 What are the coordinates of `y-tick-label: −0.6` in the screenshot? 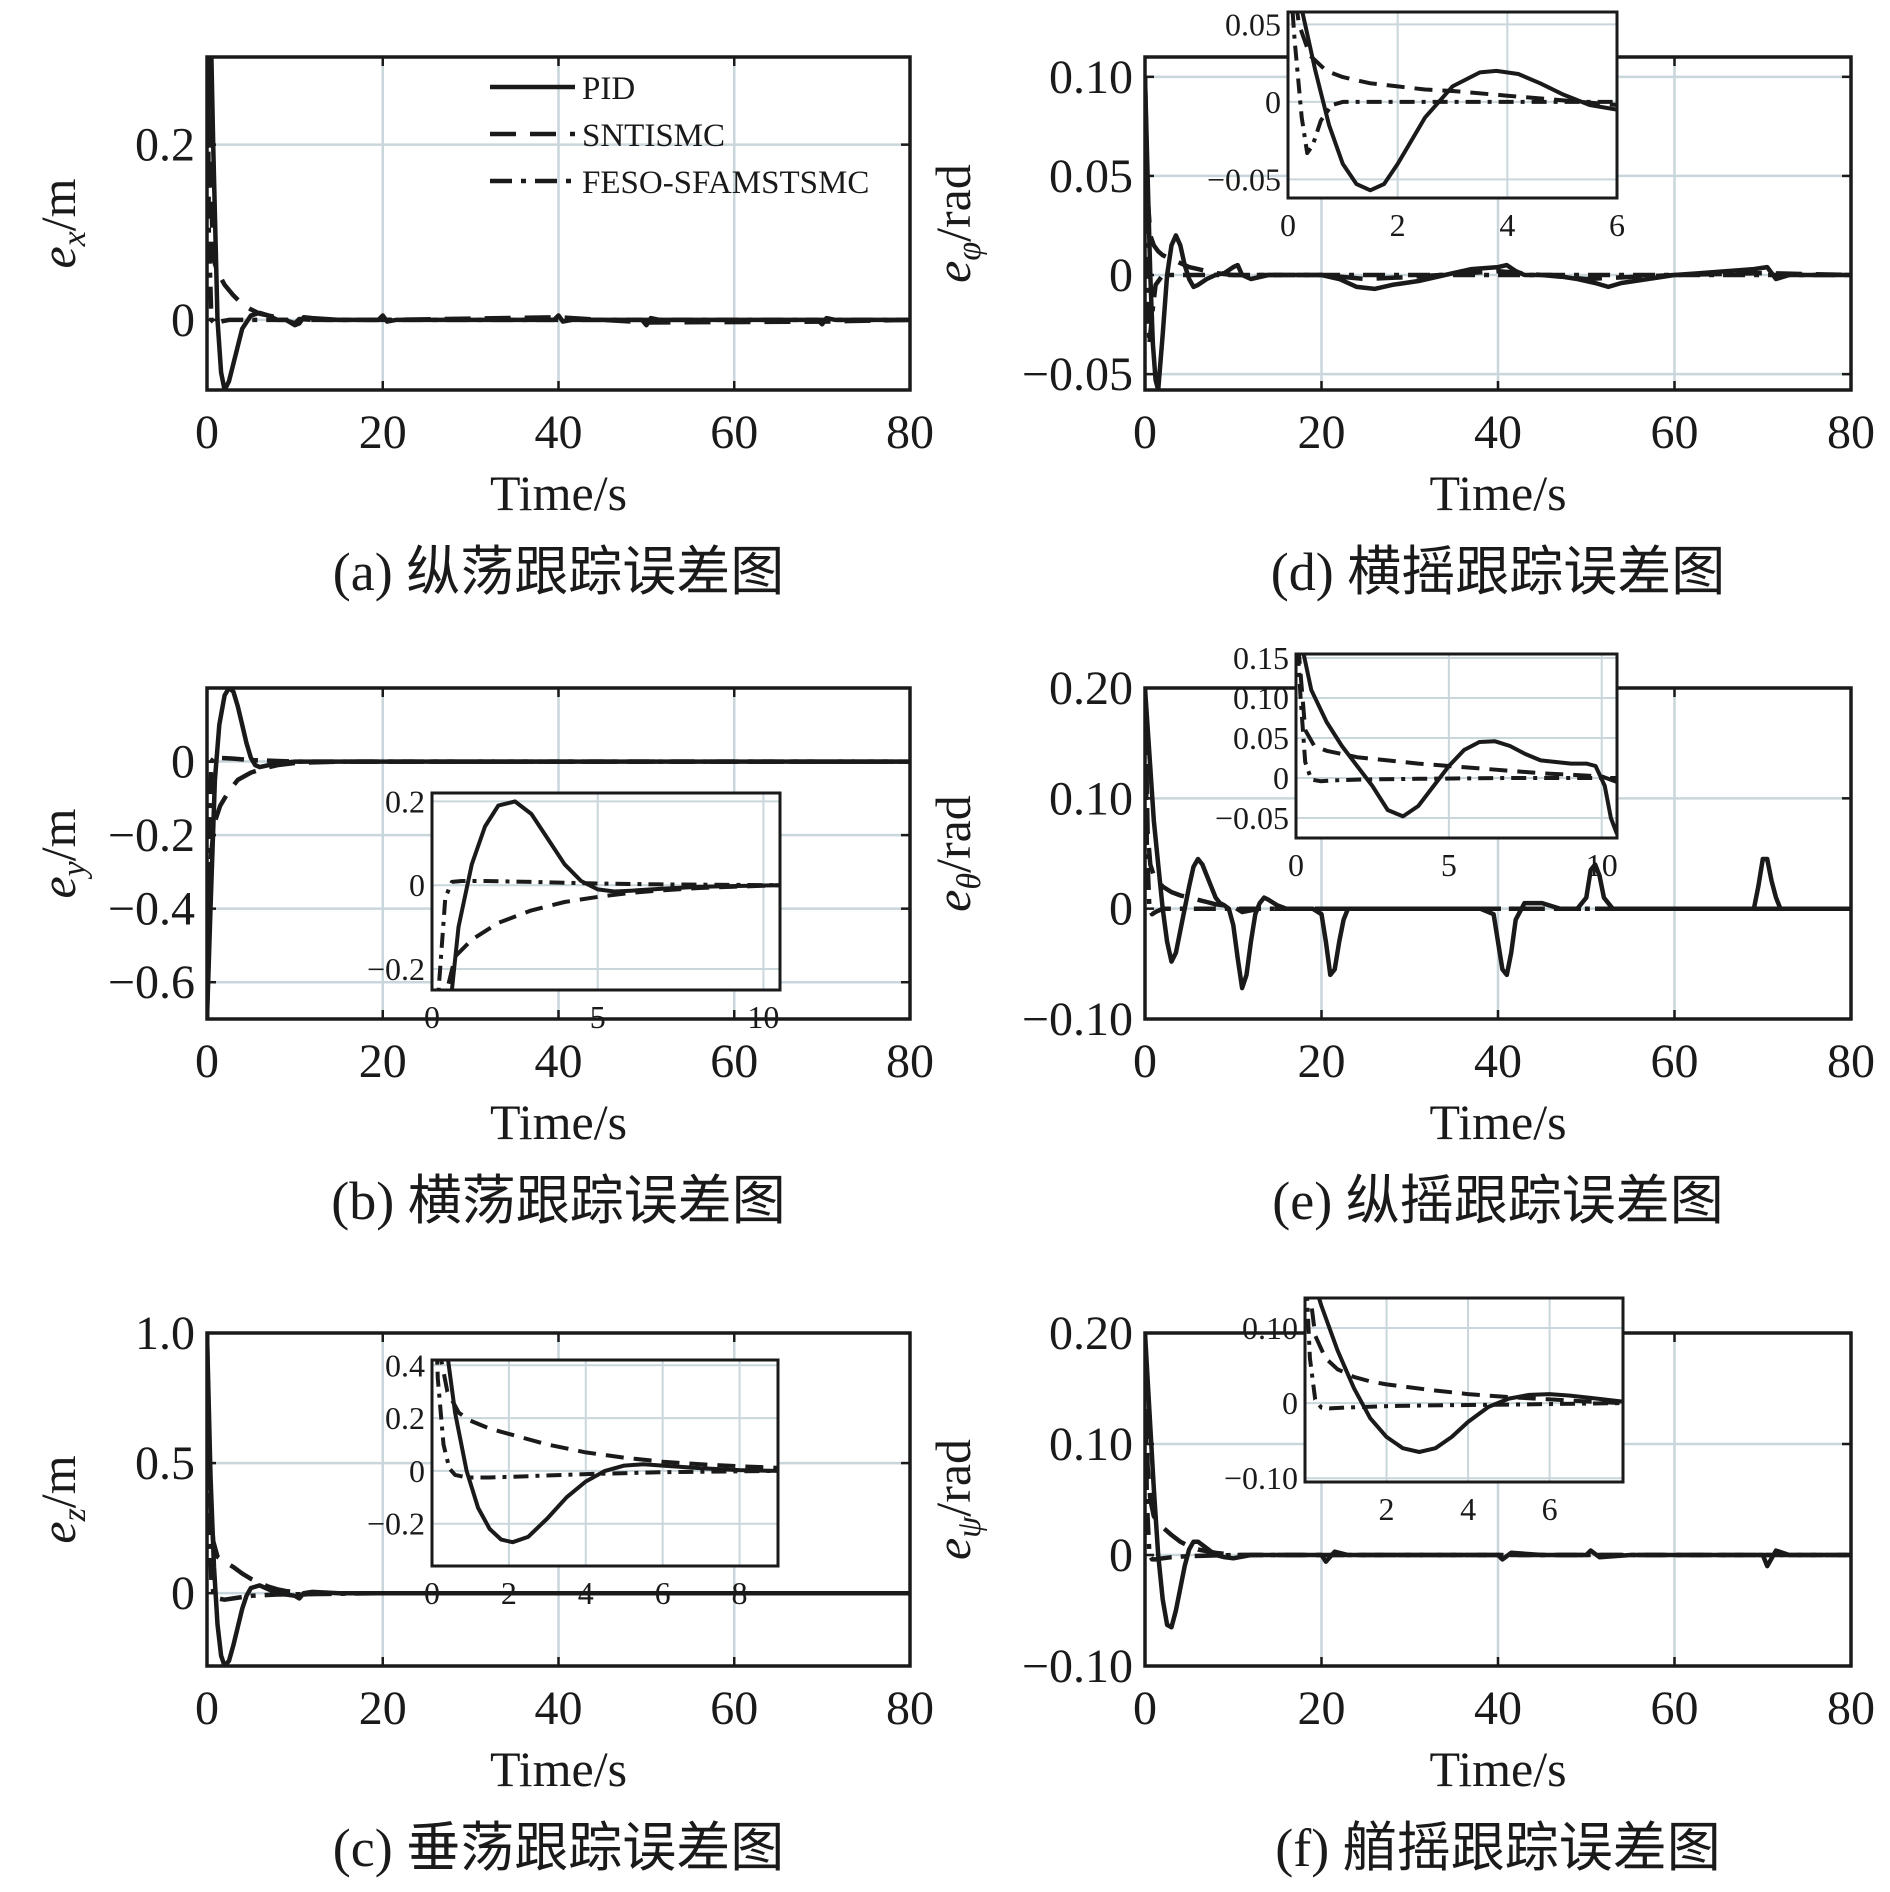 It's located at (151, 982).